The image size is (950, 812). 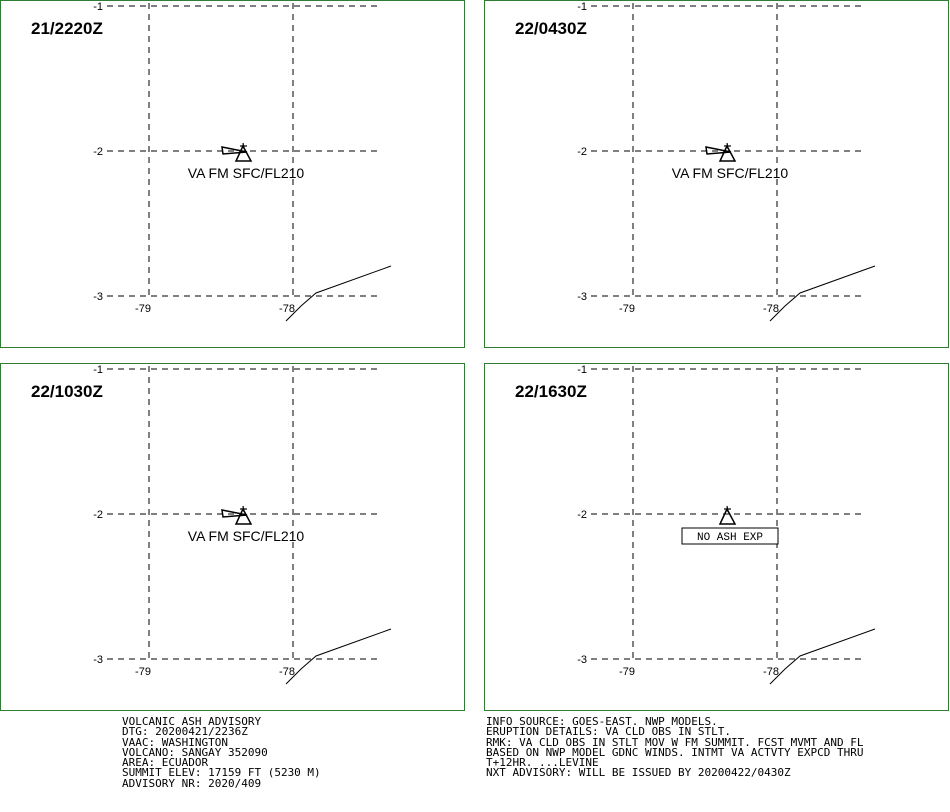 What do you see at coordinates (221, 773) in the screenshot?
I see `advisory-line: SUMMIT ELEV: 17159 FT (5230 M)` at bounding box center [221, 773].